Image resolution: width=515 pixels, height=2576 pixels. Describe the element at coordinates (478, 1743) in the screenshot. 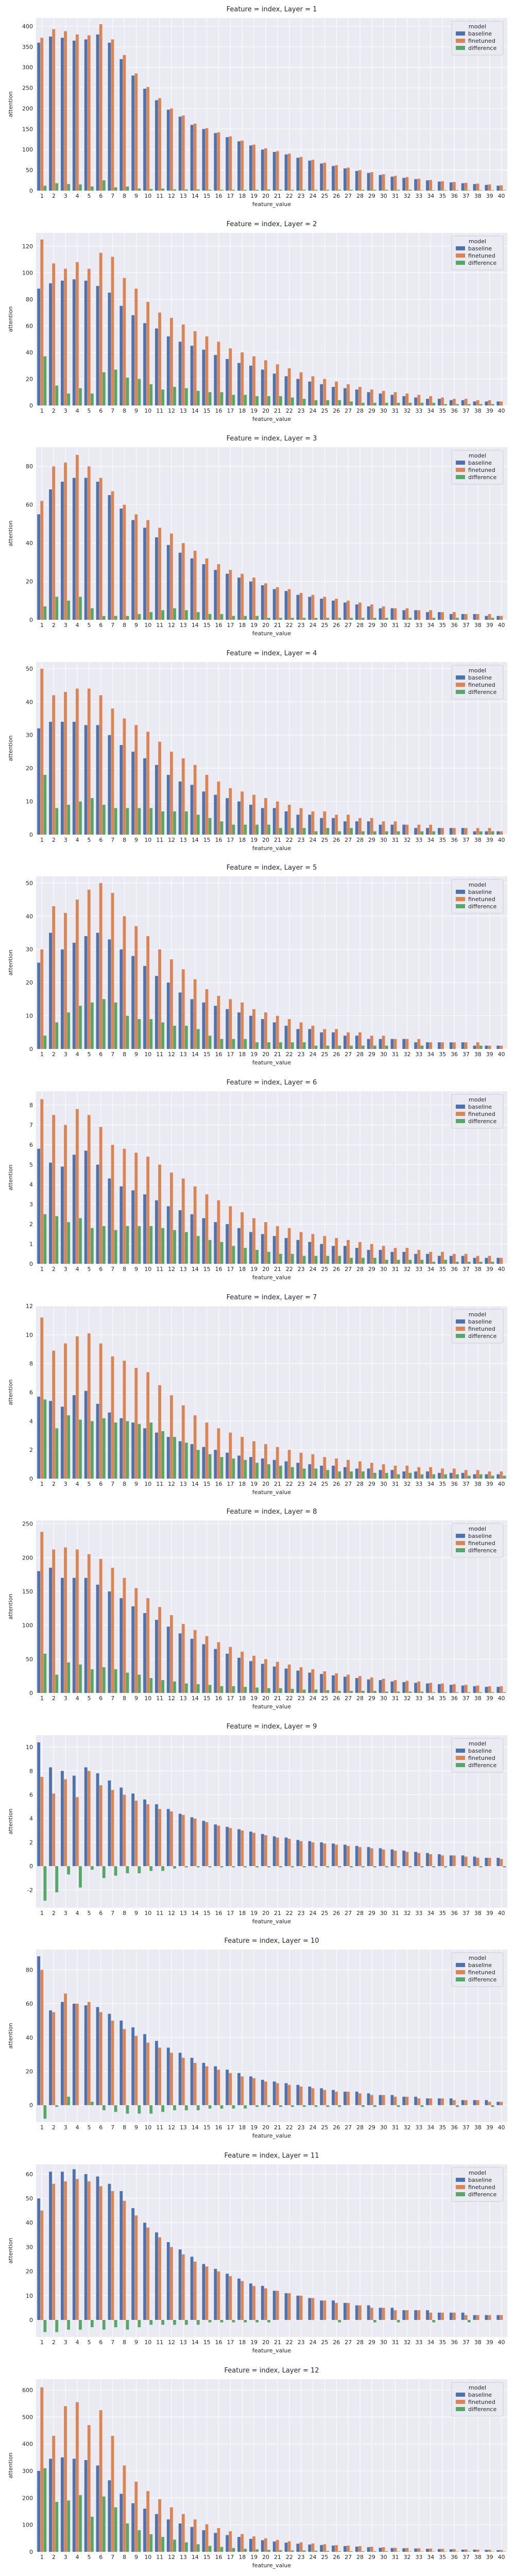

I see `legend-title: model` at that location.